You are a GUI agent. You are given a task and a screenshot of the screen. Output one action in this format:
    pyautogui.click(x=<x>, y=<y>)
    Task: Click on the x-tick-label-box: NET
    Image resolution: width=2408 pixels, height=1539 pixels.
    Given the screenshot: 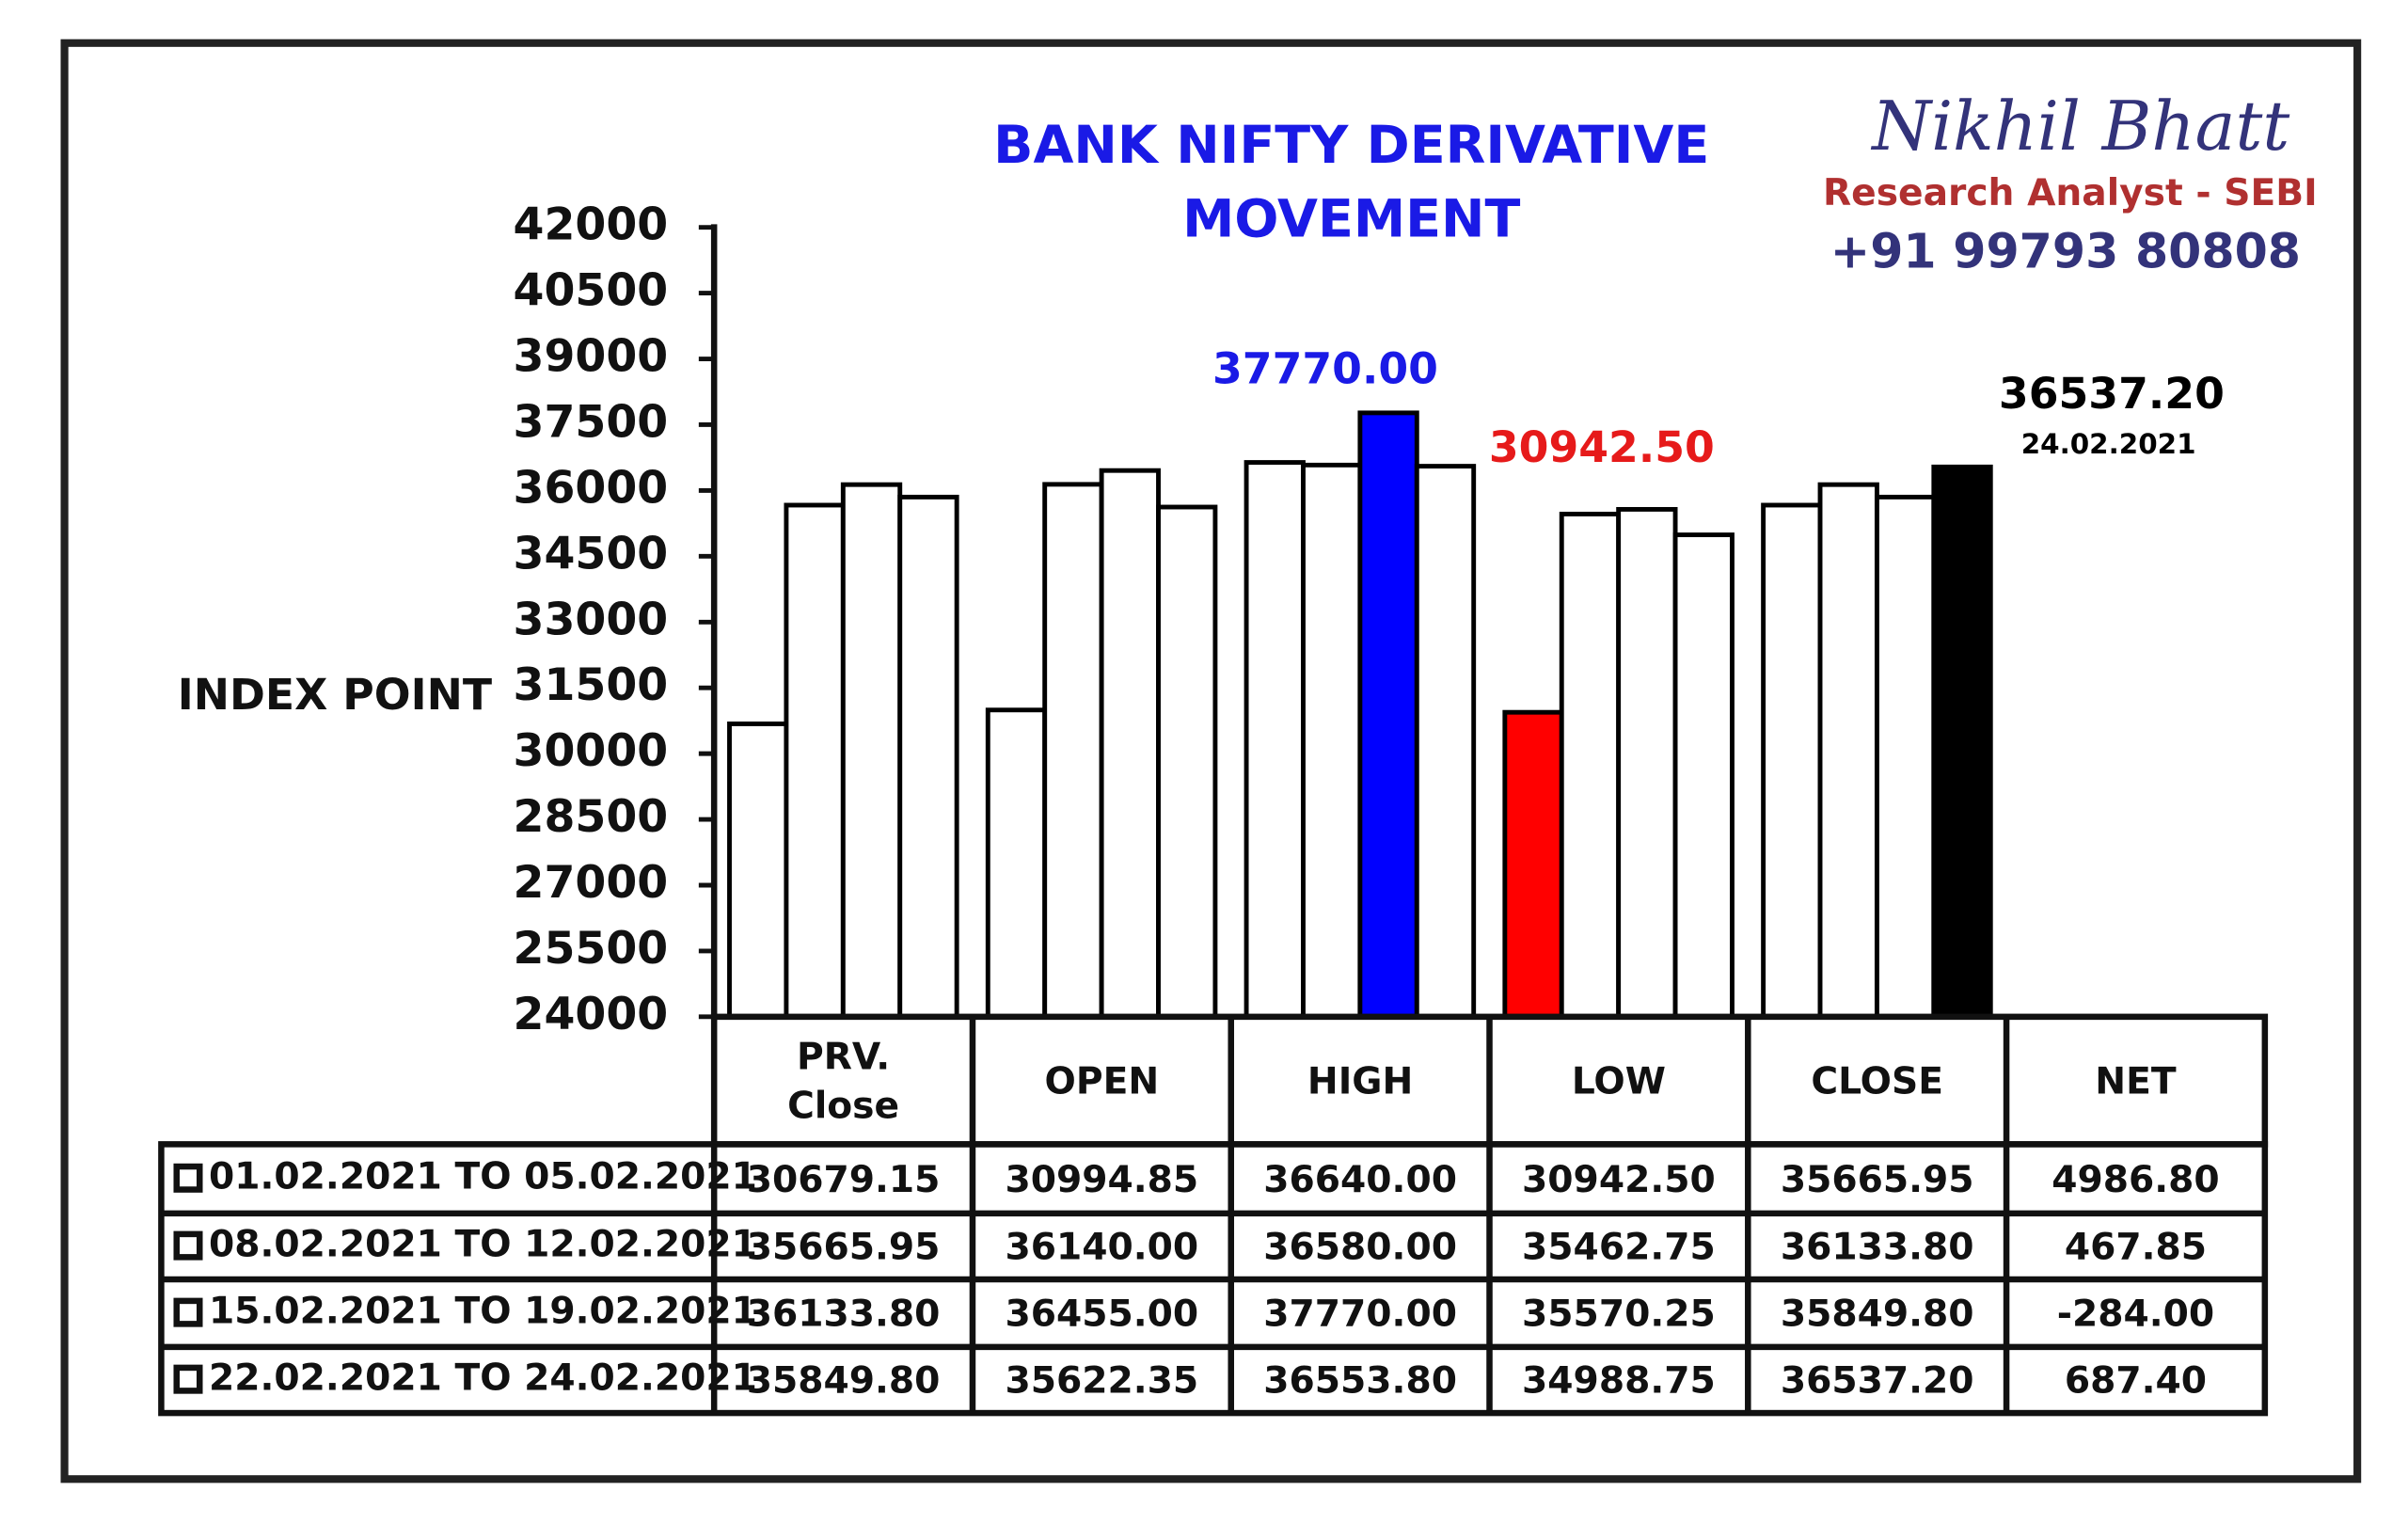 What is the action you would take?
    pyautogui.click(x=2136, y=1081)
    